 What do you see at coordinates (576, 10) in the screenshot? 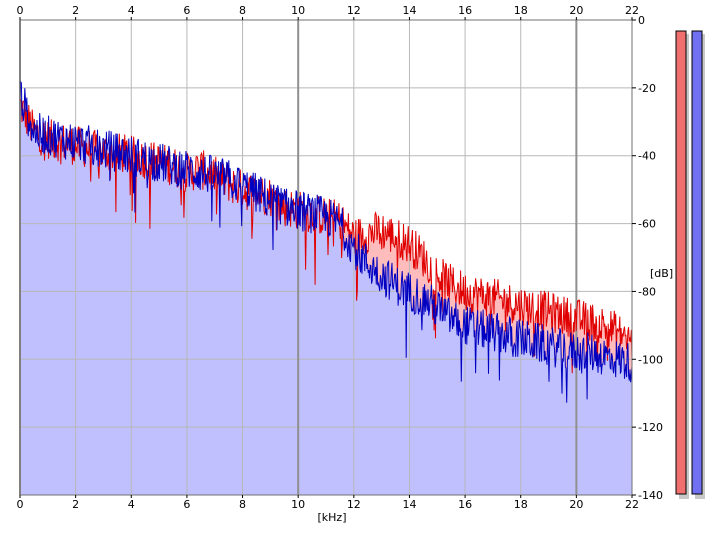
I see `x-tick-label-top: 20` at bounding box center [576, 10].